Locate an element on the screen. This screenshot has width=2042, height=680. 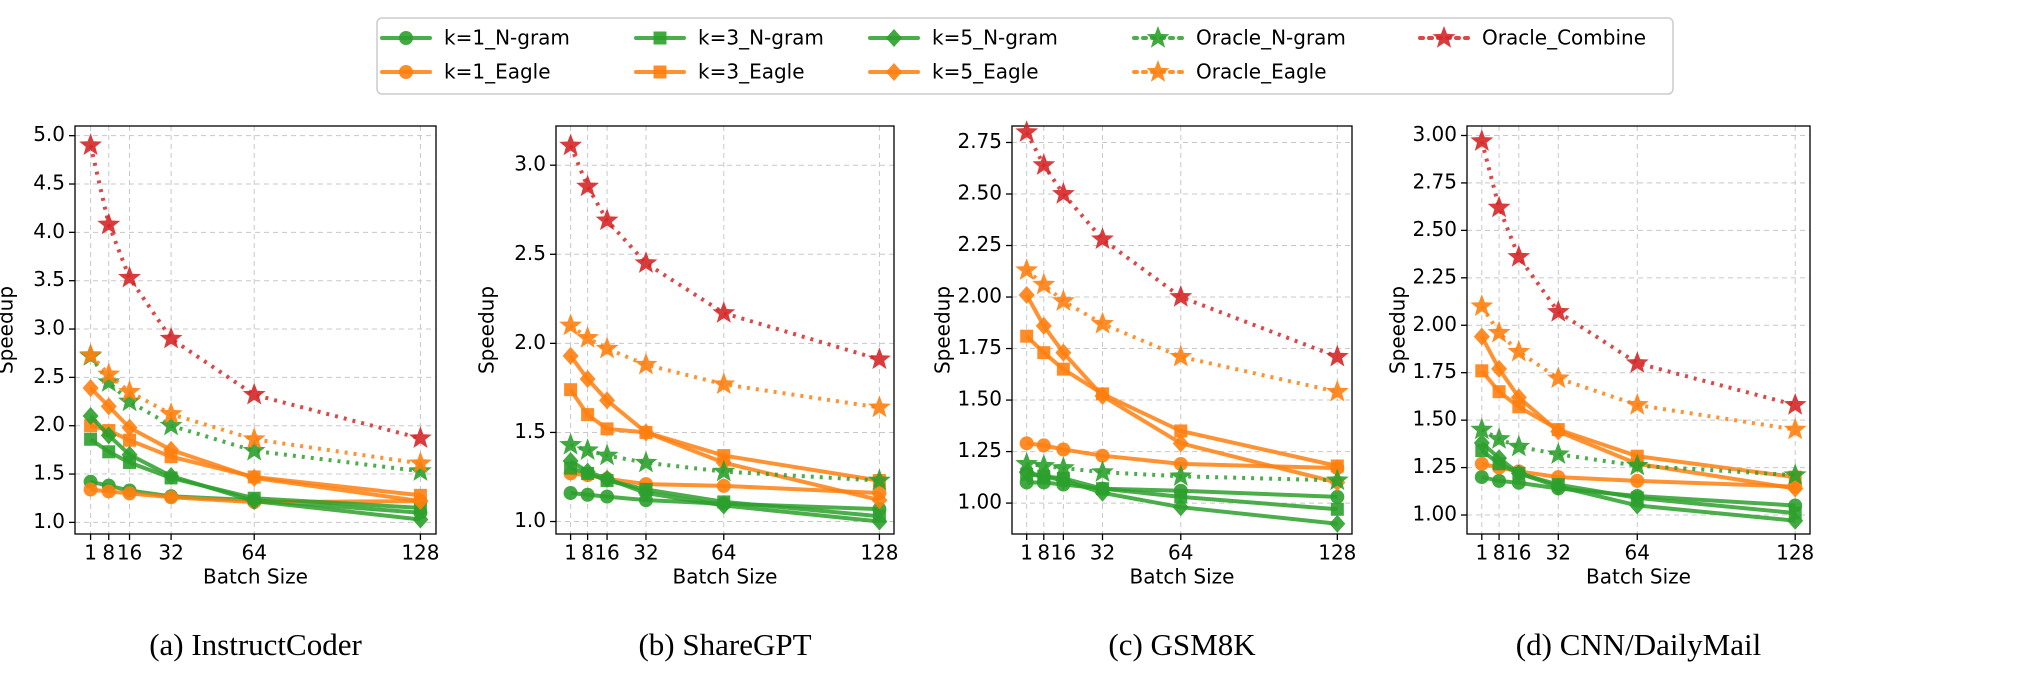
caption: (b) ShareGPT is located at coordinates (724, 644).